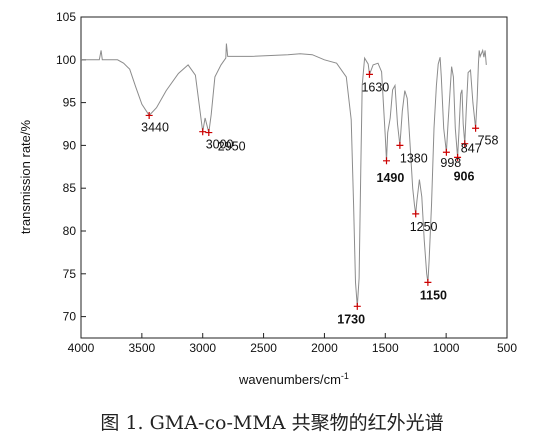  I want to click on y-tick-label: 105, so click(66, 17).